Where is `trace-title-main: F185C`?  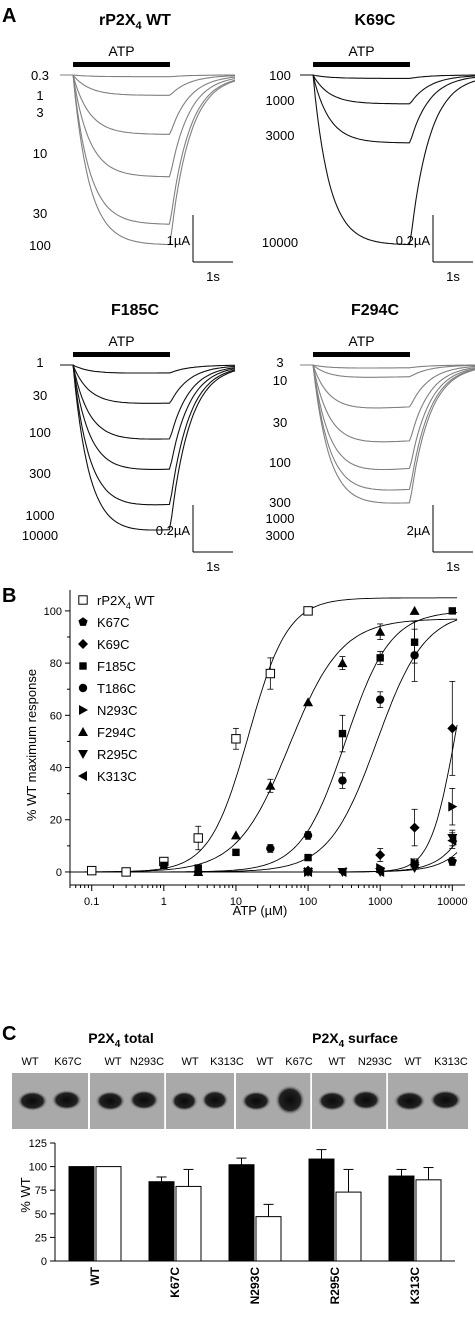
trace-title-main: F185C is located at coordinates (135, 310).